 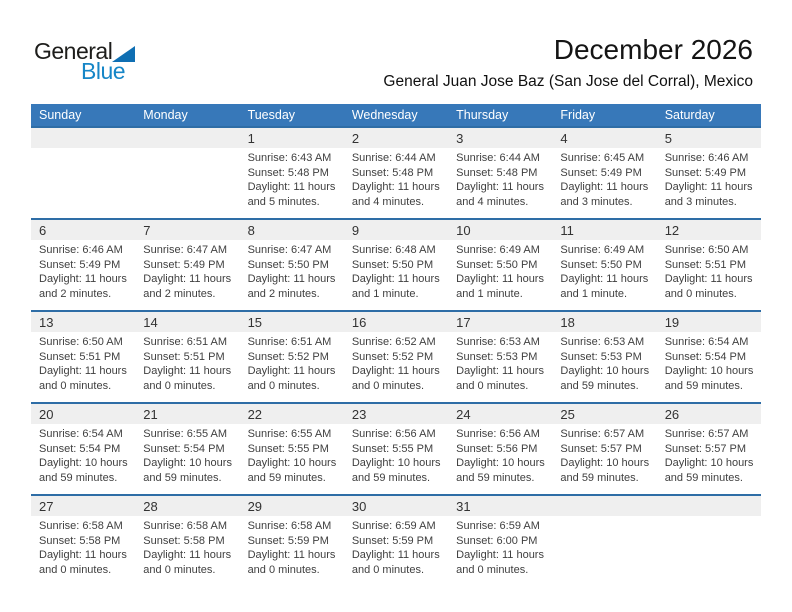 I want to click on day-number-5: 5, so click(x=668, y=138).